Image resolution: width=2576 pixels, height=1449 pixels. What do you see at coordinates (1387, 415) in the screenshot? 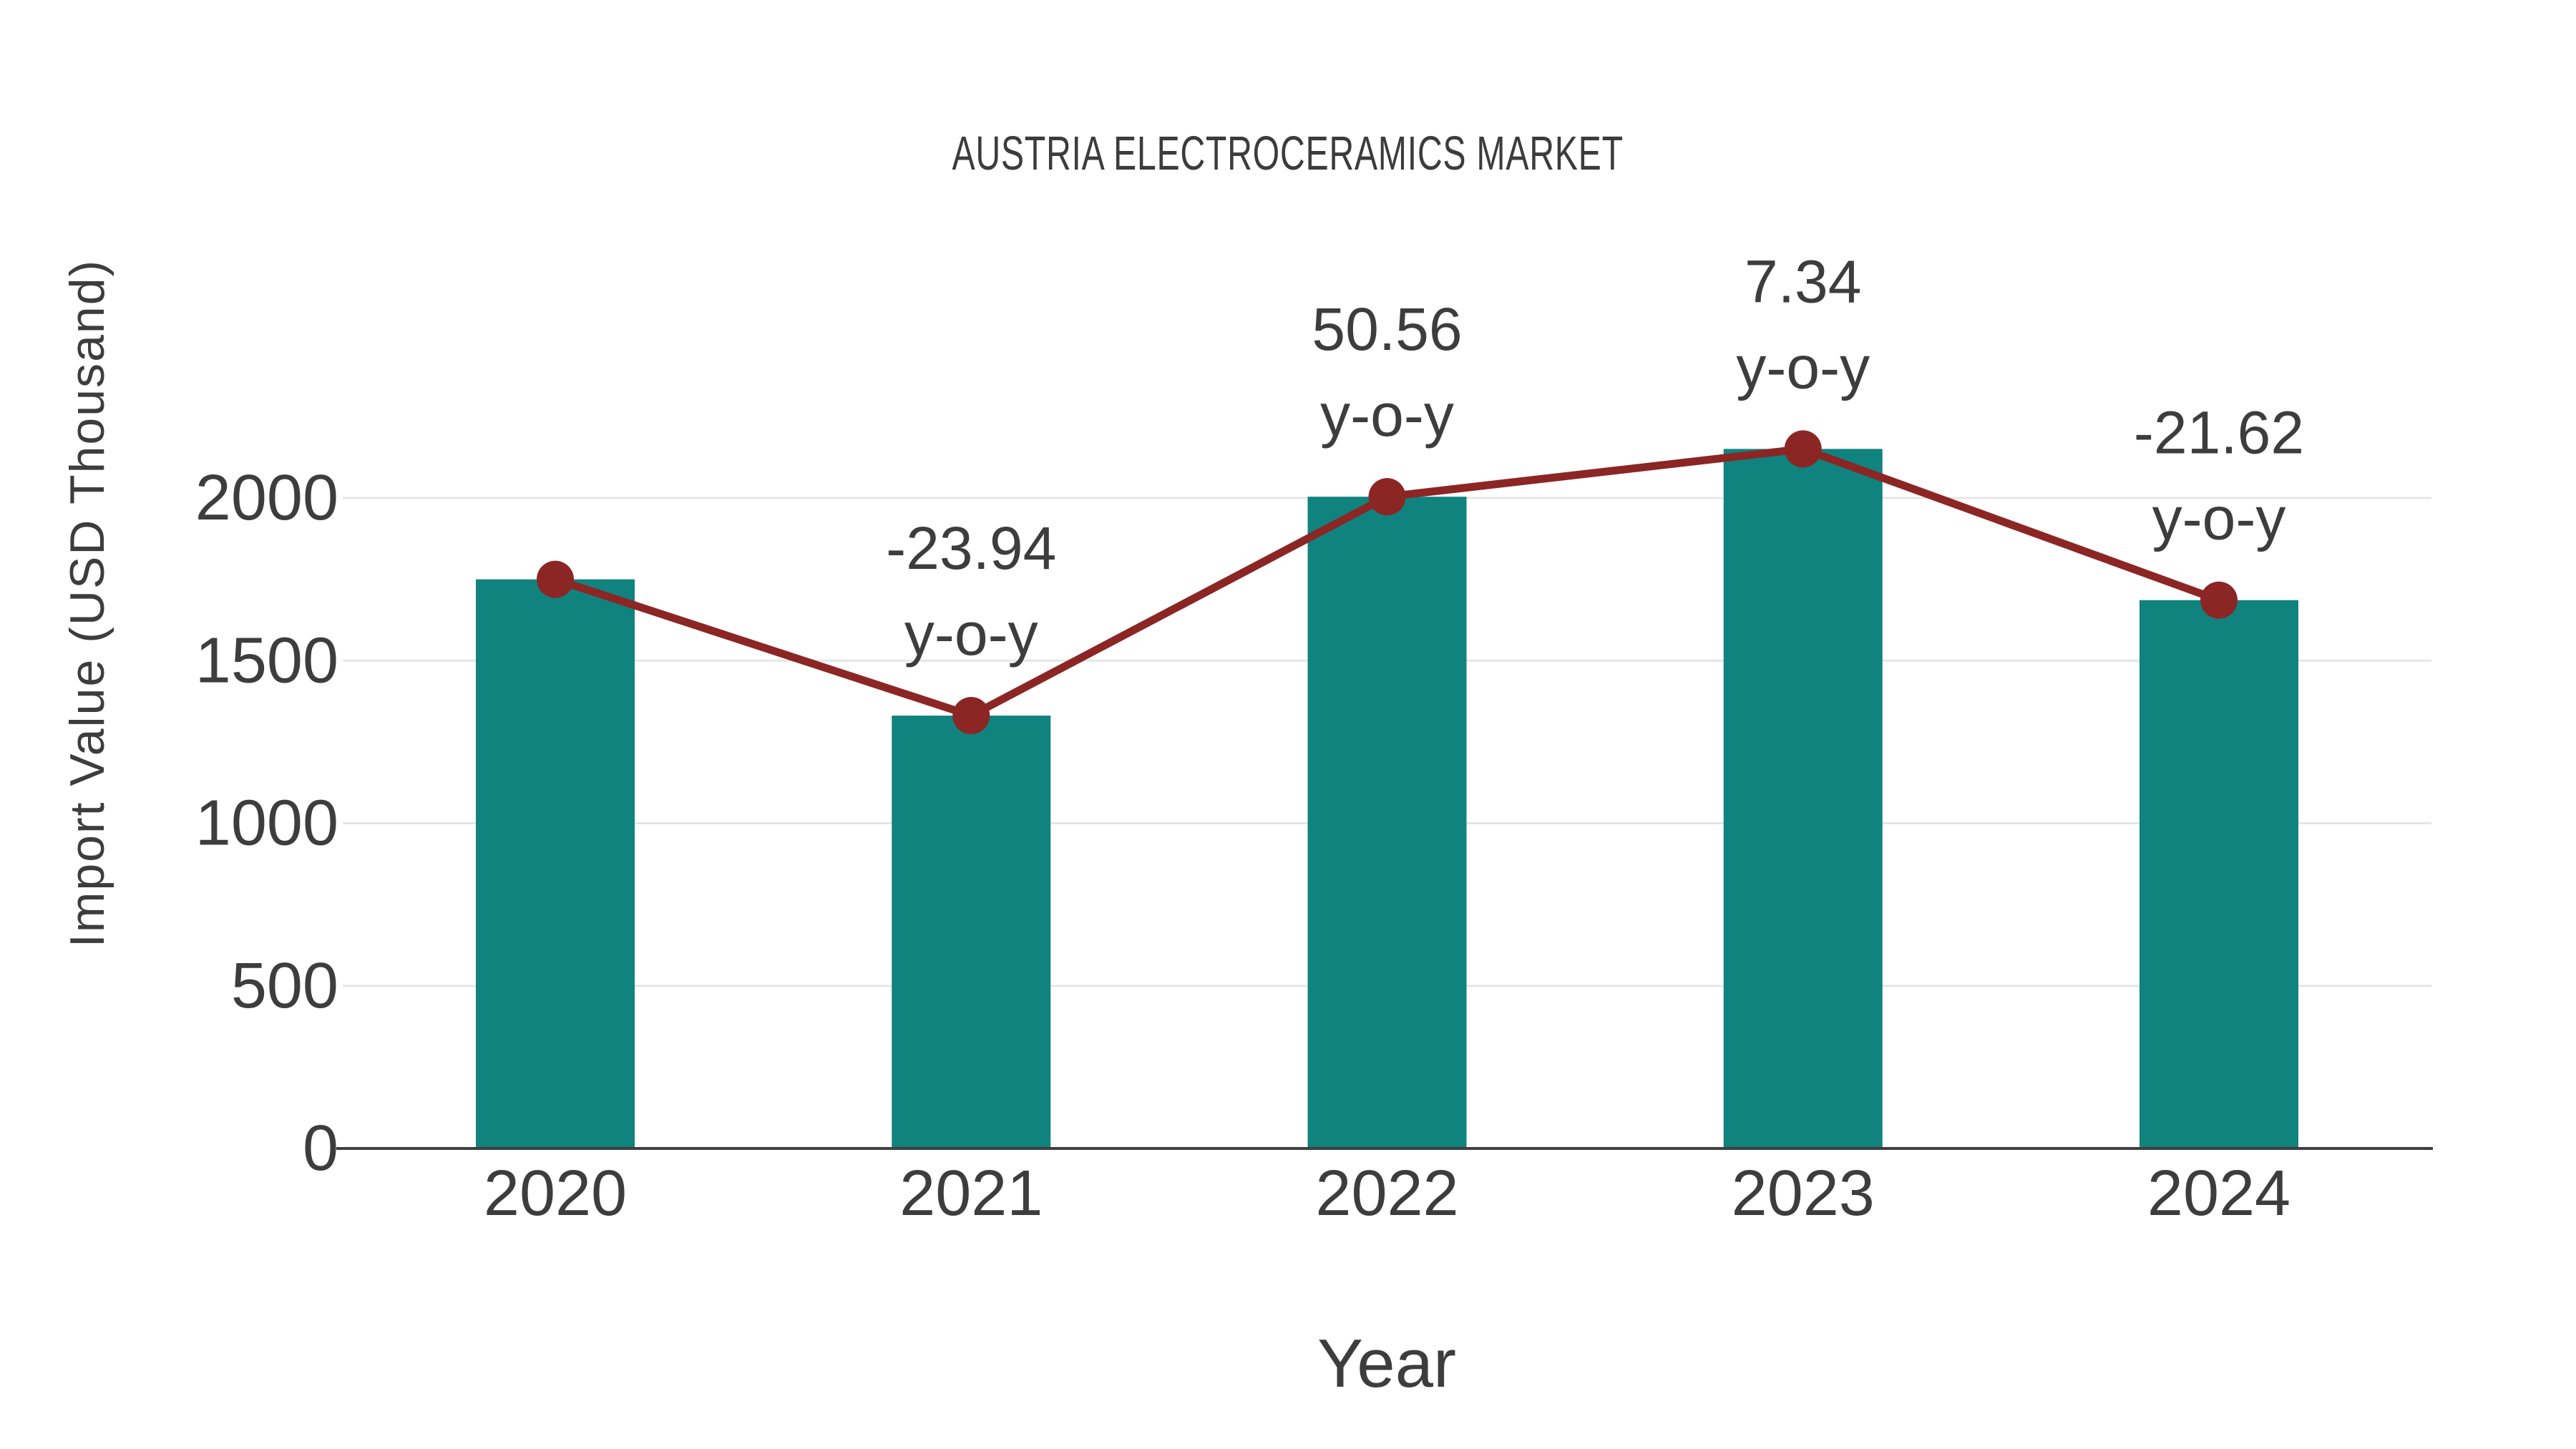
I see `annotation-yoy-2022: y-o-y` at bounding box center [1387, 415].